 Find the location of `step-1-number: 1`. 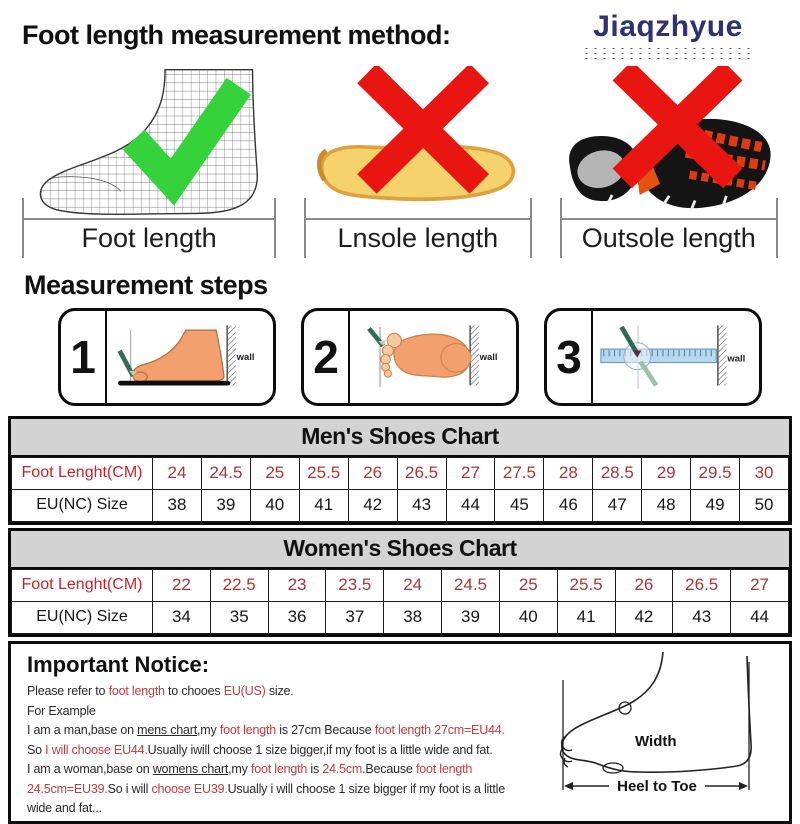

step-1-number: 1 is located at coordinates (84, 357).